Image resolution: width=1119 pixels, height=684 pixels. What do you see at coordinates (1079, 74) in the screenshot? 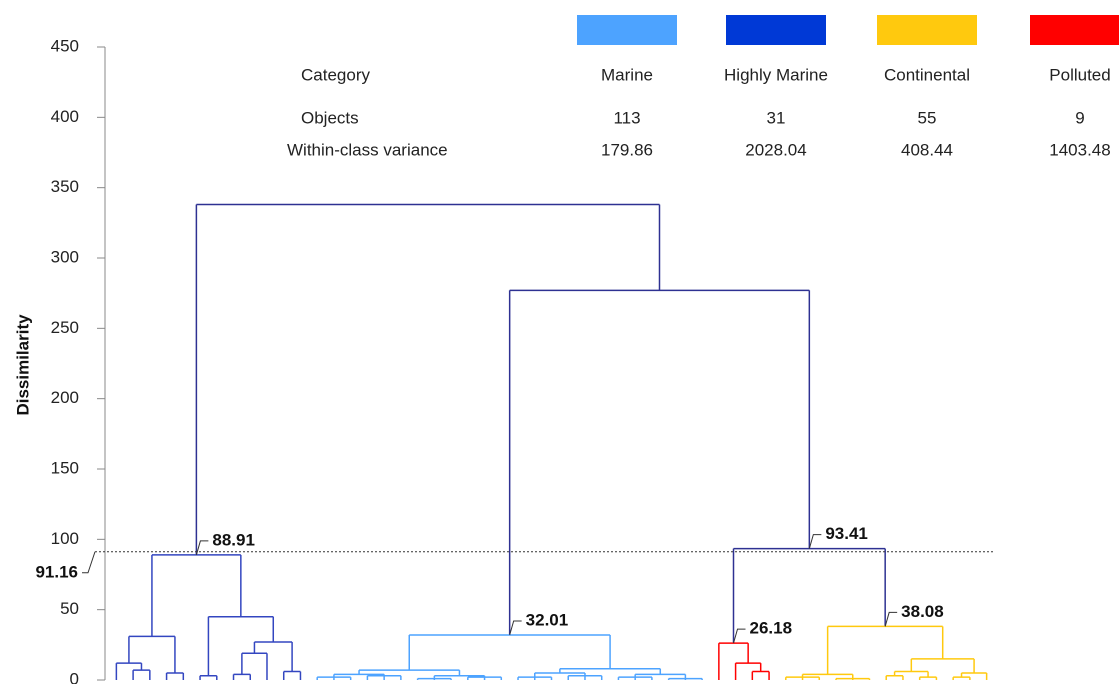
I see `legend-label: Polluted` at bounding box center [1079, 74].